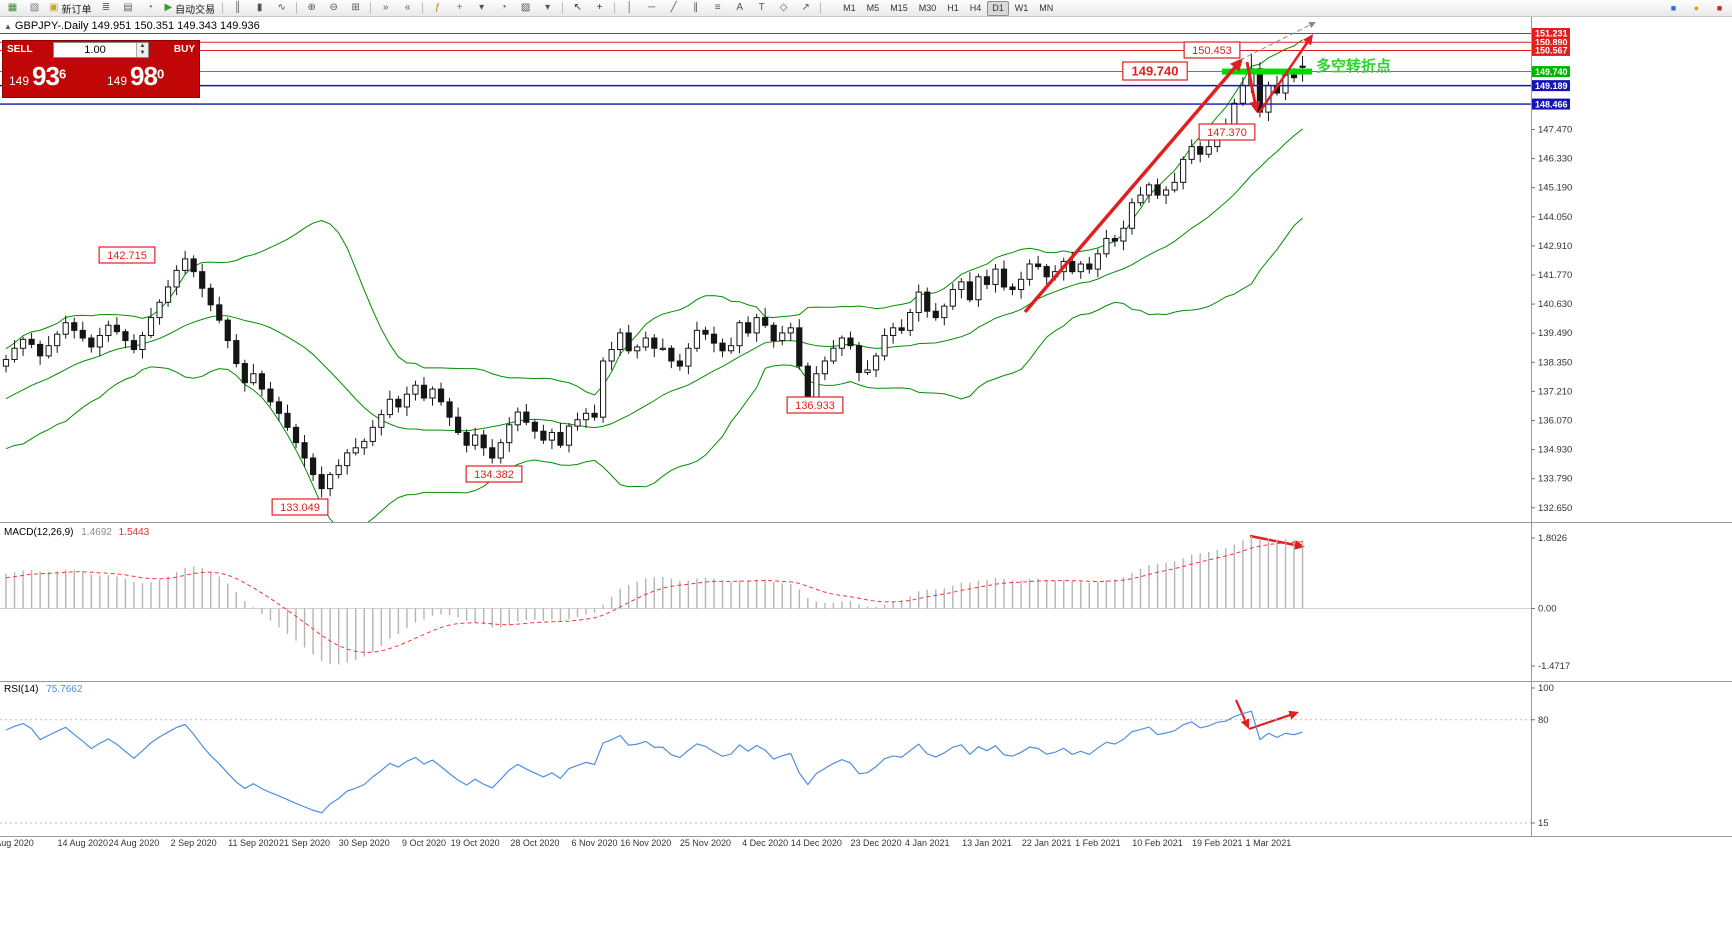 The height and width of the screenshot is (941, 1732). Describe the element at coordinates (142, 46) in the screenshot. I see `volume-up-button: ▲` at that location.